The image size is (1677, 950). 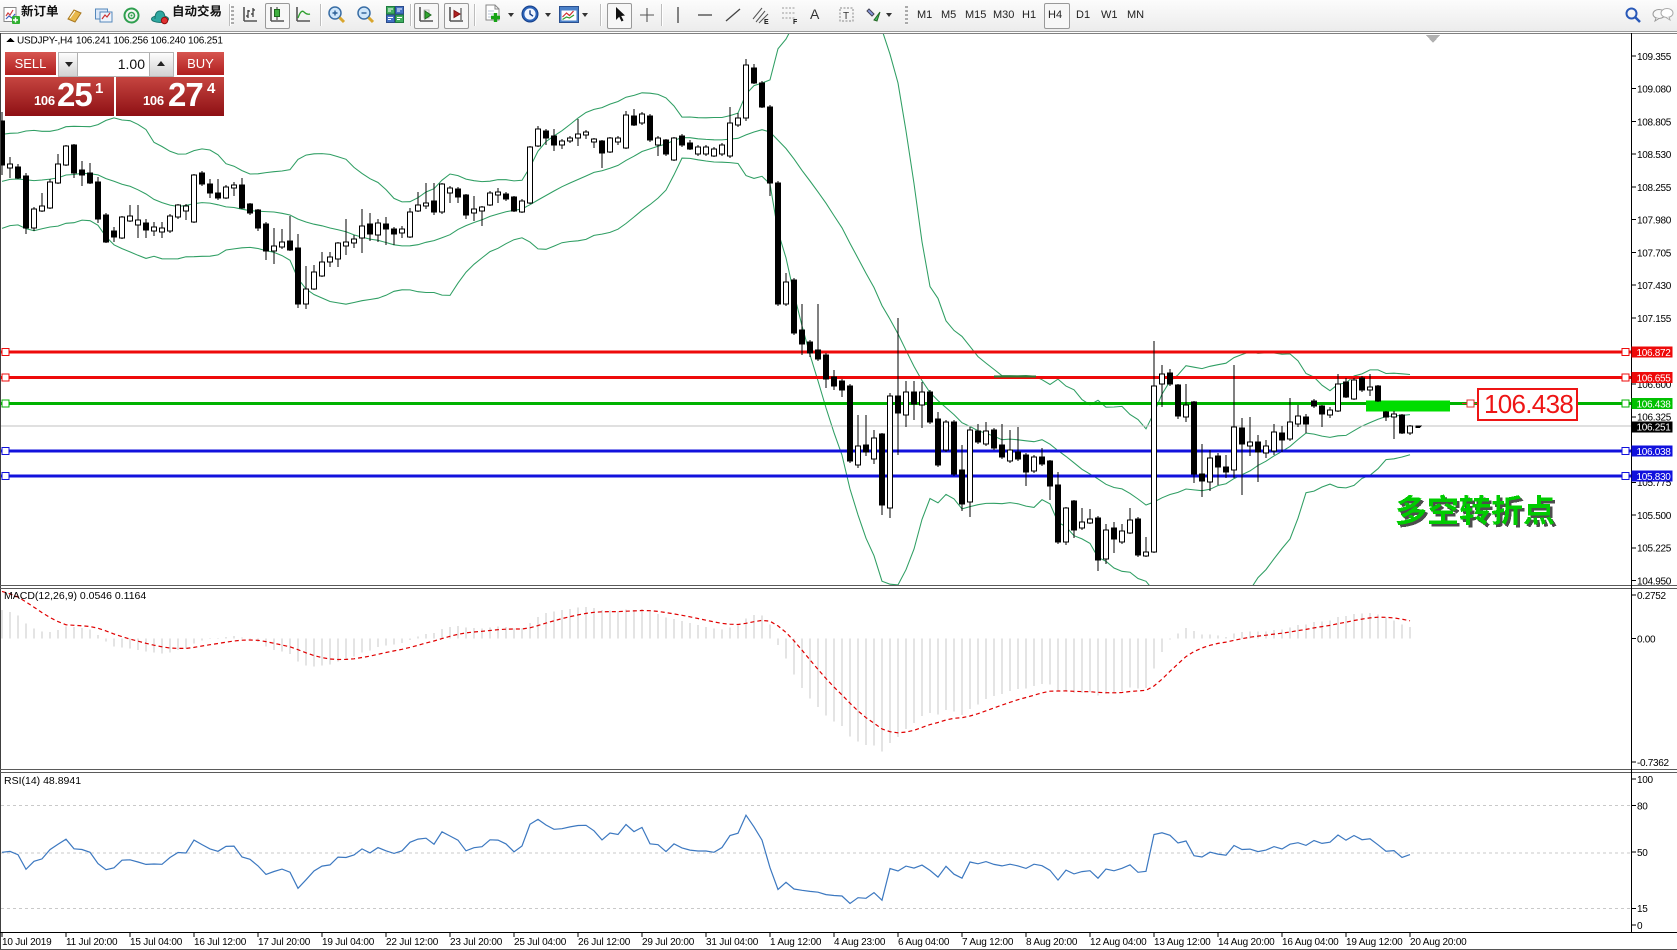 What do you see at coordinates (412, 942) in the screenshot?
I see `svg-text: 22 Jul 12:00` at bounding box center [412, 942].